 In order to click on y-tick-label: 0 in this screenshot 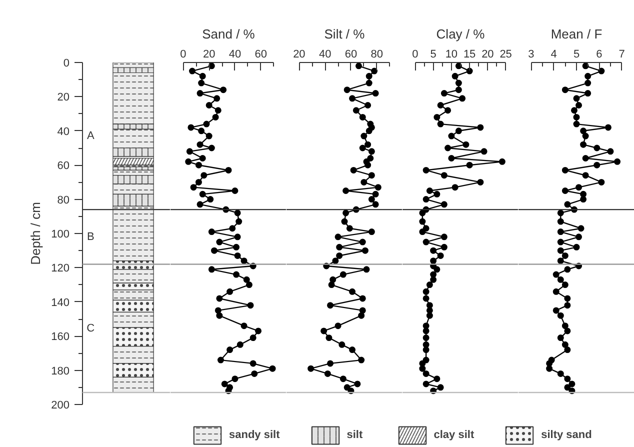, I will do `click(66, 64)`.